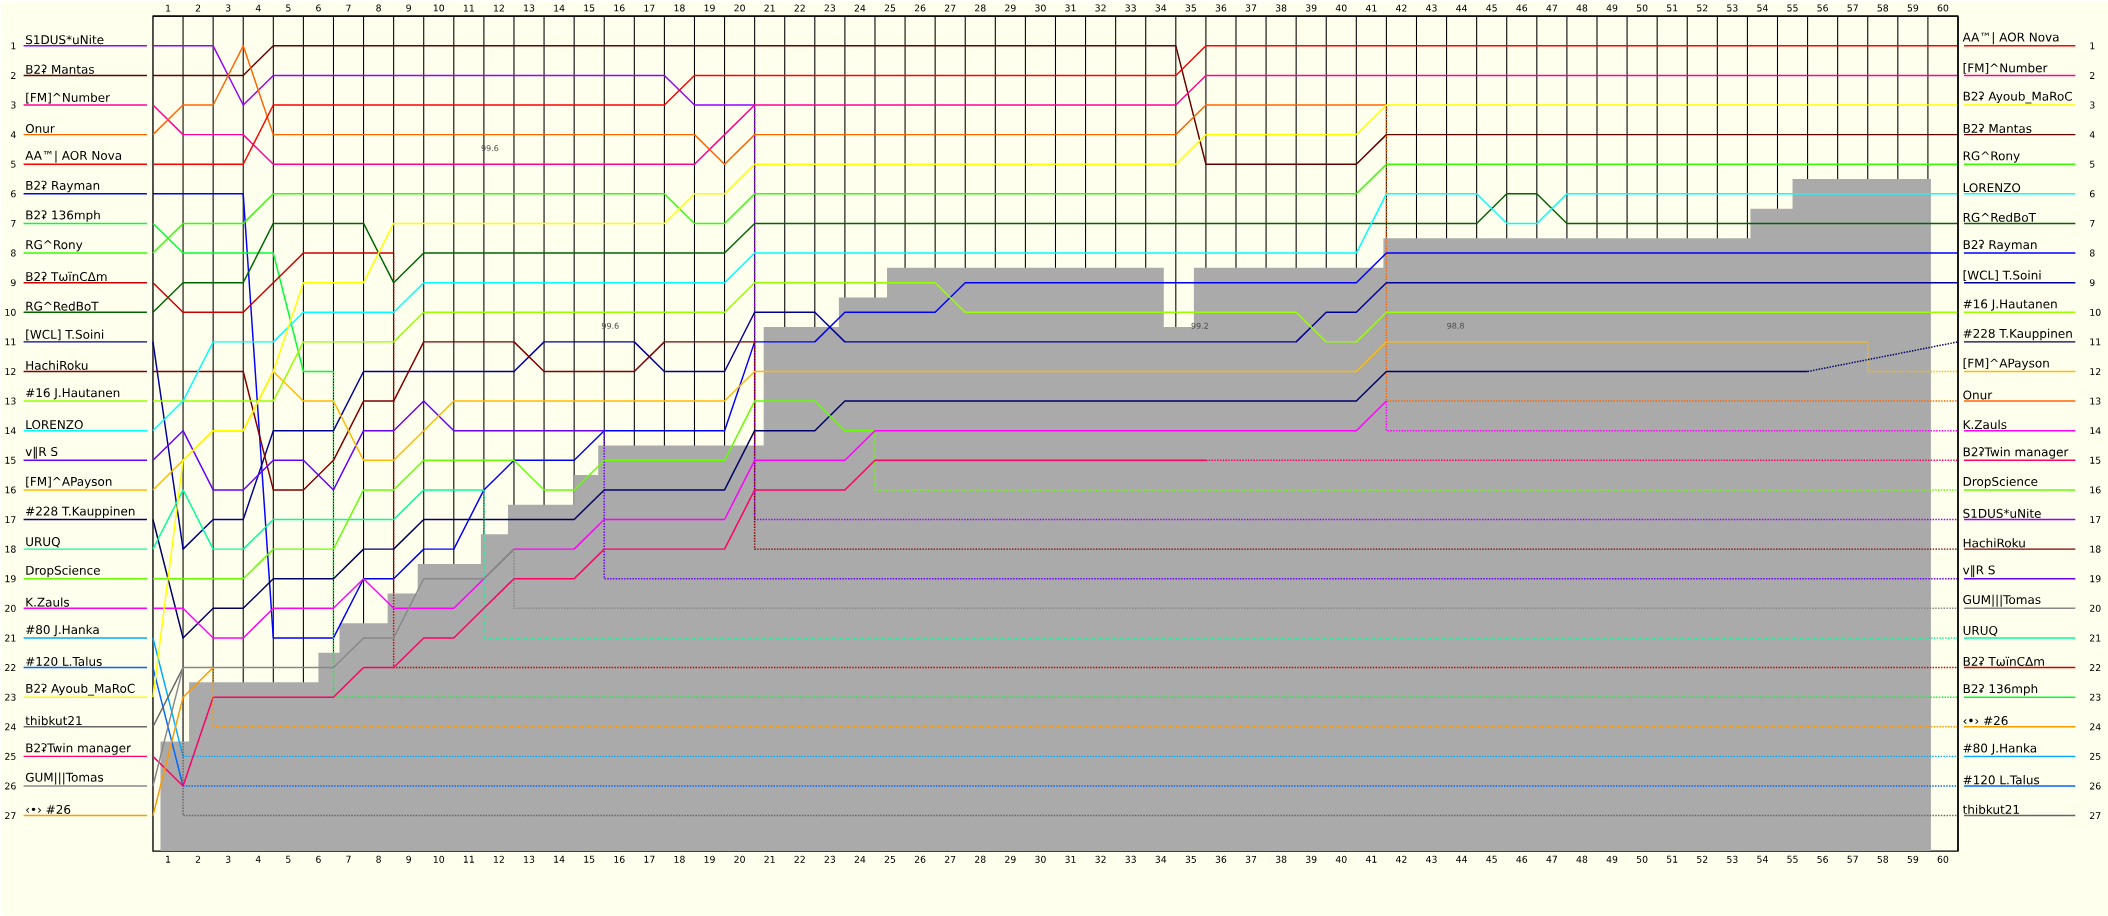  I want to click on y2-tick-label: 26, so click(2095, 786).